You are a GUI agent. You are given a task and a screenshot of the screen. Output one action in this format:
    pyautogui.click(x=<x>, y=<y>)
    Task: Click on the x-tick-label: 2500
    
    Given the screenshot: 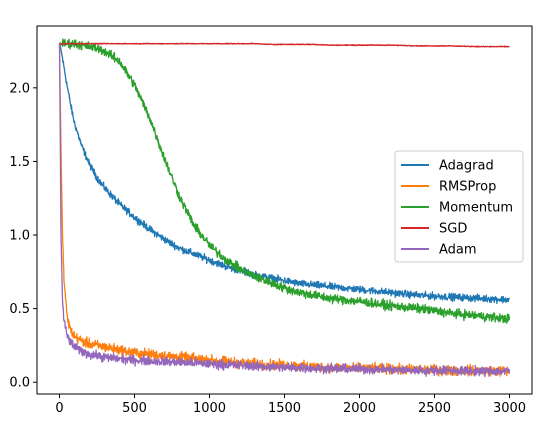 What is the action you would take?
    pyautogui.click(x=434, y=408)
    